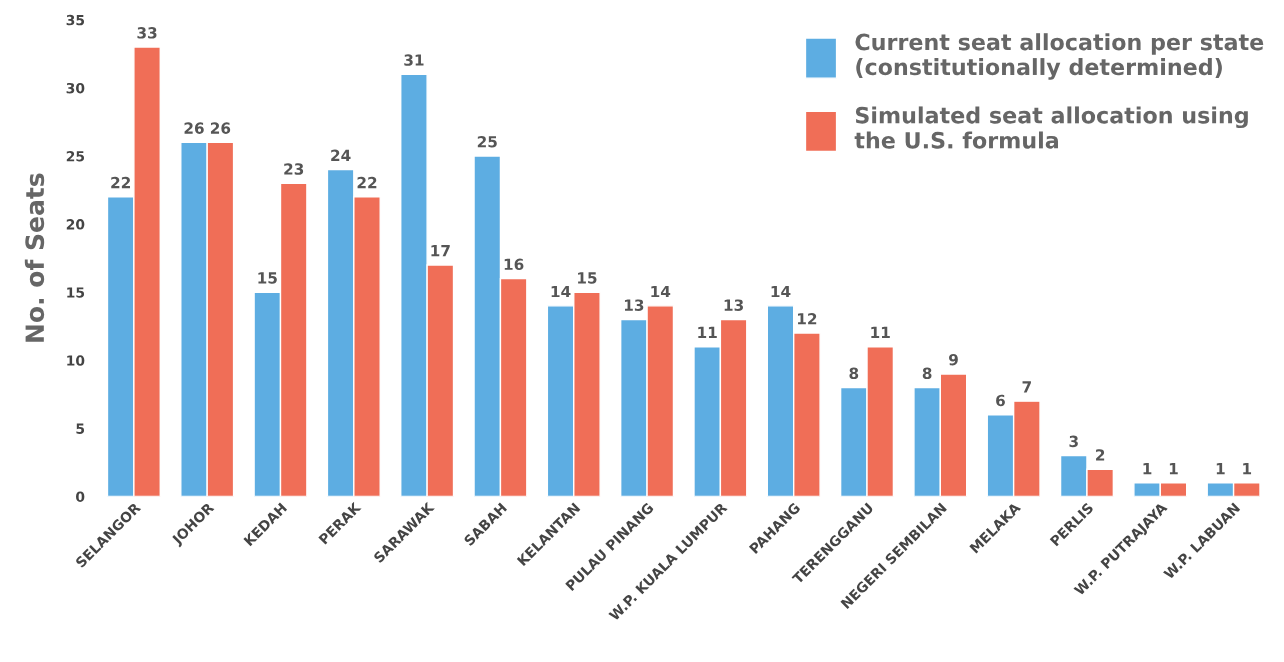  I want to click on y-tick-label: 5, so click(80, 428).